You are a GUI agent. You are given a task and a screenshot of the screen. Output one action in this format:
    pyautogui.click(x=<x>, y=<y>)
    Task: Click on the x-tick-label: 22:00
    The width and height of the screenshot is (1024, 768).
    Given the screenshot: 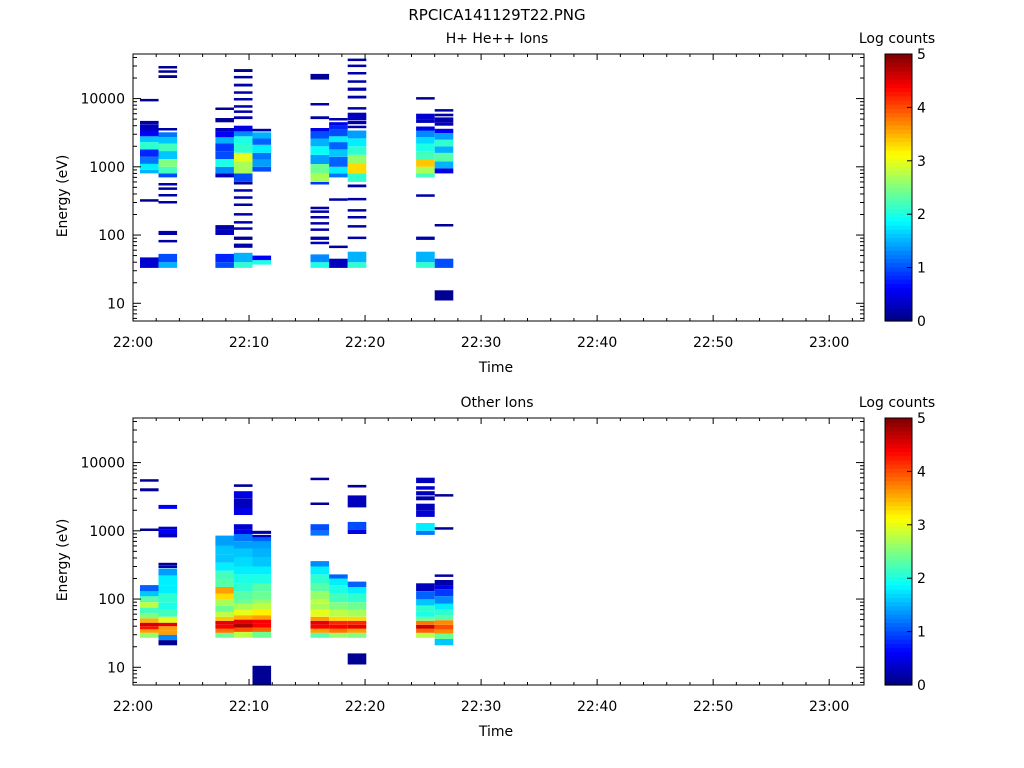 What is the action you would take?
    pyautogui.click(x=133, y=707)
    